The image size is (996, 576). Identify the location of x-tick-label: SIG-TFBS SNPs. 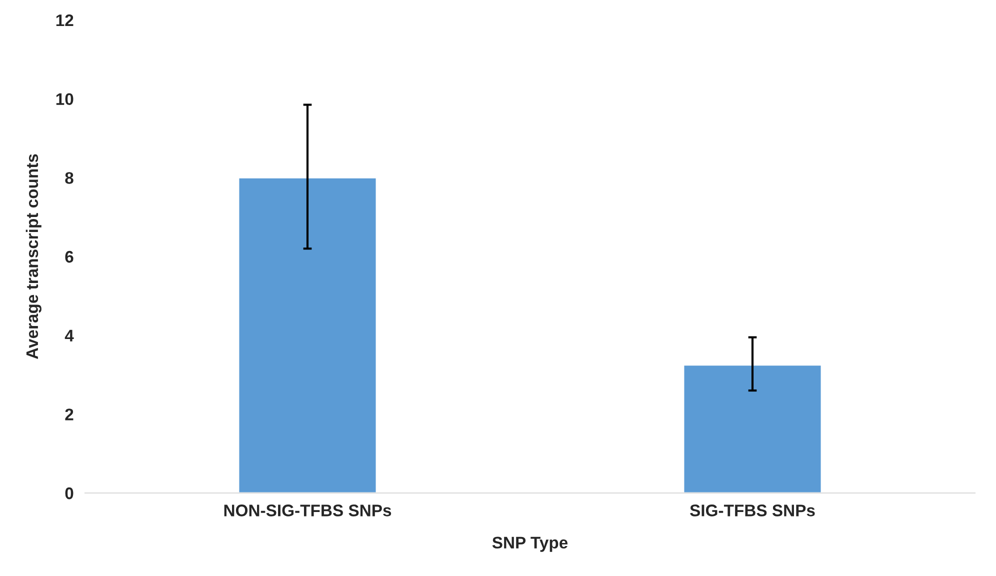
(752, 510).